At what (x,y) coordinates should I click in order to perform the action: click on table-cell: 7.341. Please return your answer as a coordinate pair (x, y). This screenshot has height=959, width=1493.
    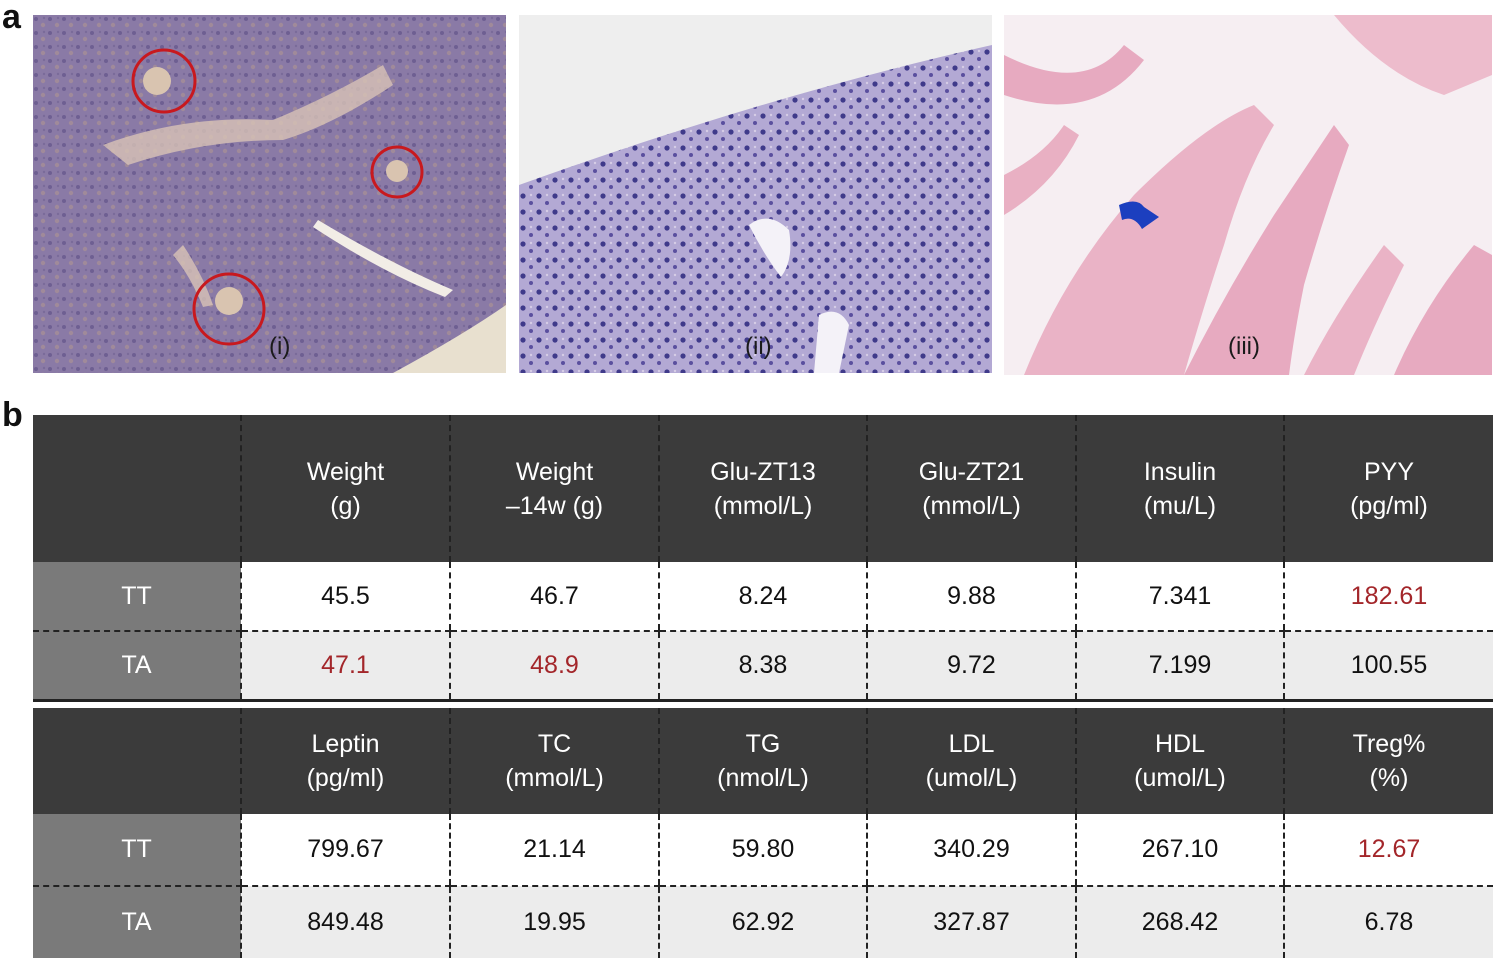
    Looking at the image, I should click on (1179, 597).